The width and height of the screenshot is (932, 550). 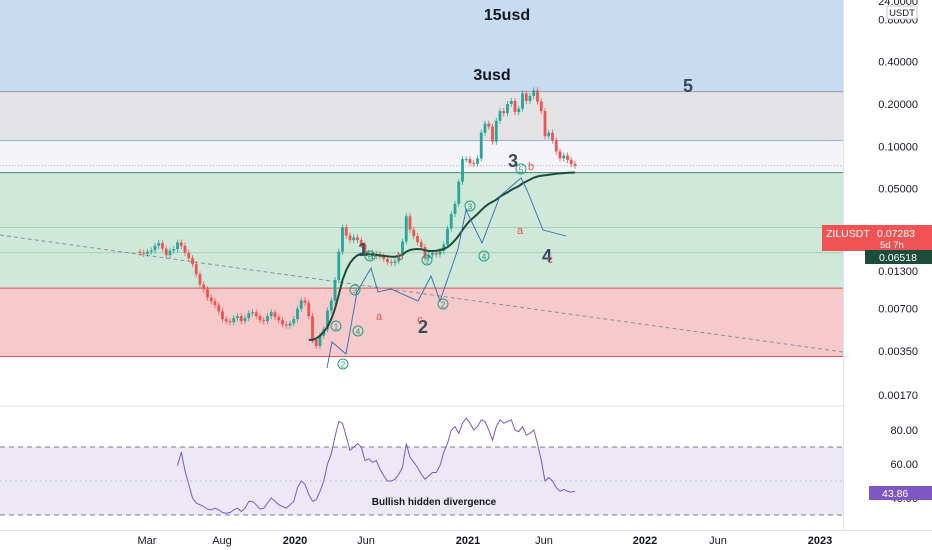 I want to click on price-axis, so click(x=888, y=265).